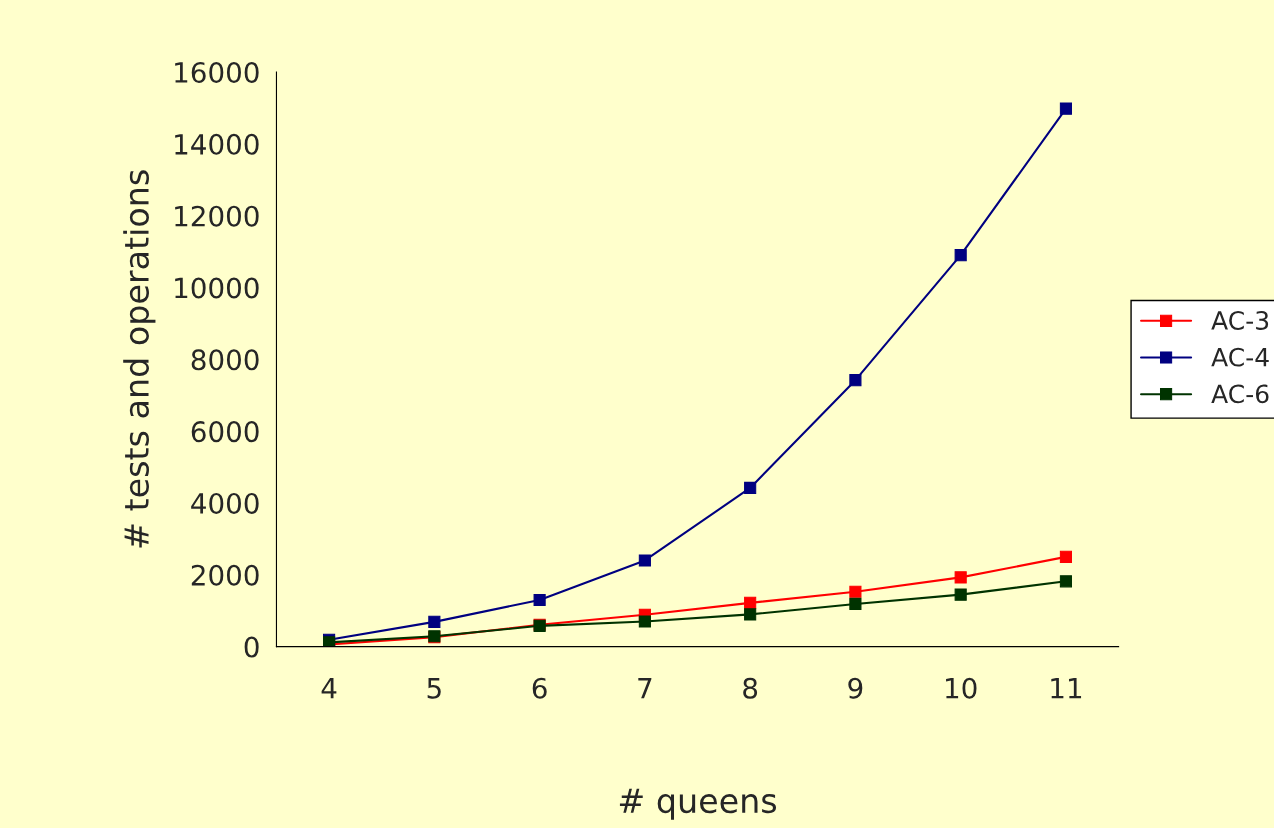 The image size is (1274, 828). I want to click on y-tick-label: 10000, so click(217, 288).